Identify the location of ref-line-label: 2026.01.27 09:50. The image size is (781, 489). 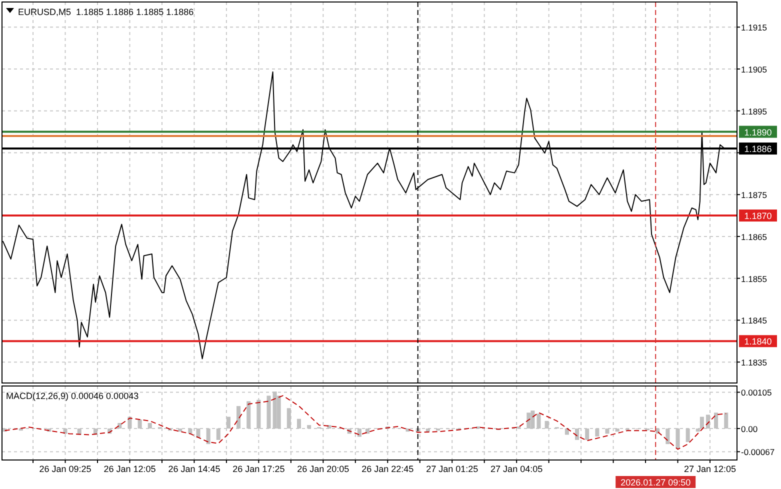
(655, 483).